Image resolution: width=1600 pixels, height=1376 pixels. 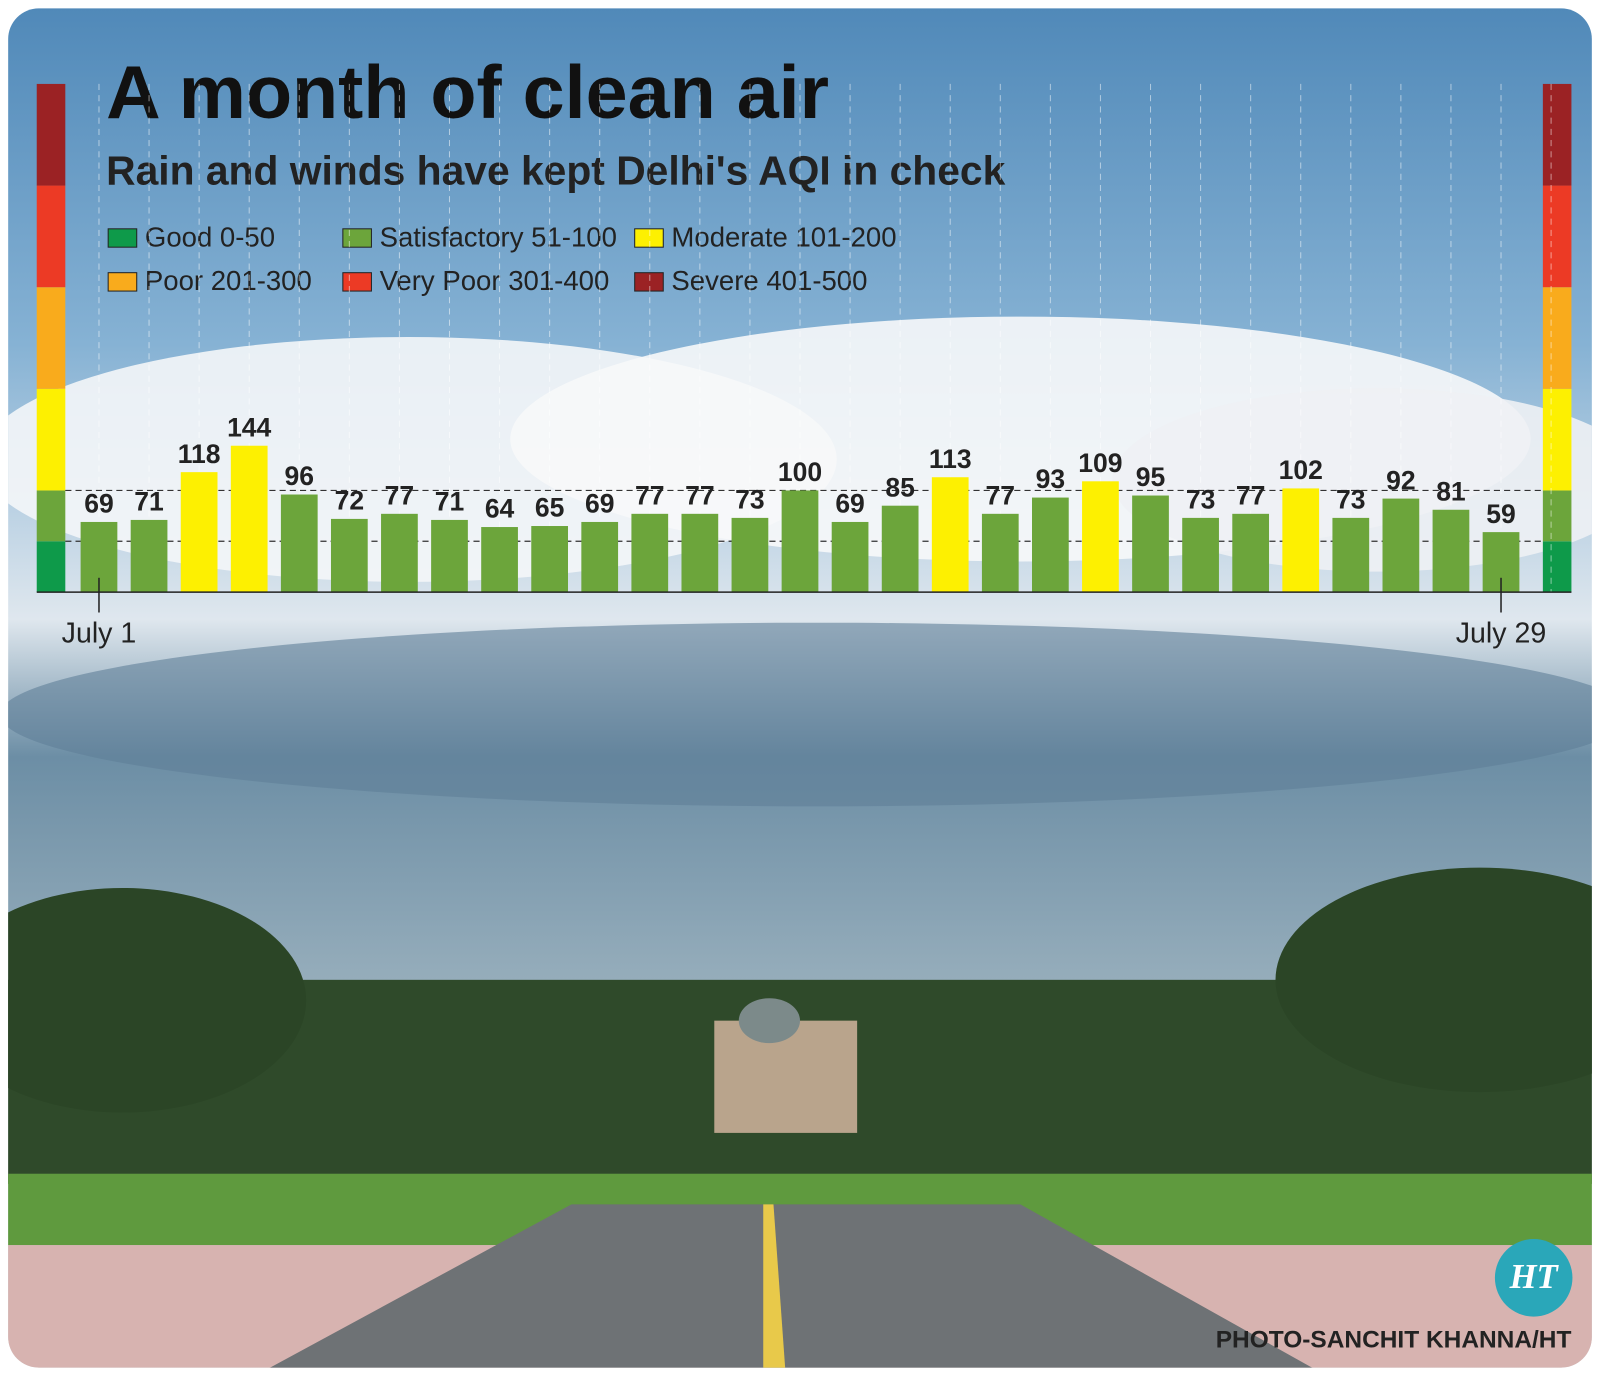 I want to click on value-label: 95, so click(x=1151, y=477).